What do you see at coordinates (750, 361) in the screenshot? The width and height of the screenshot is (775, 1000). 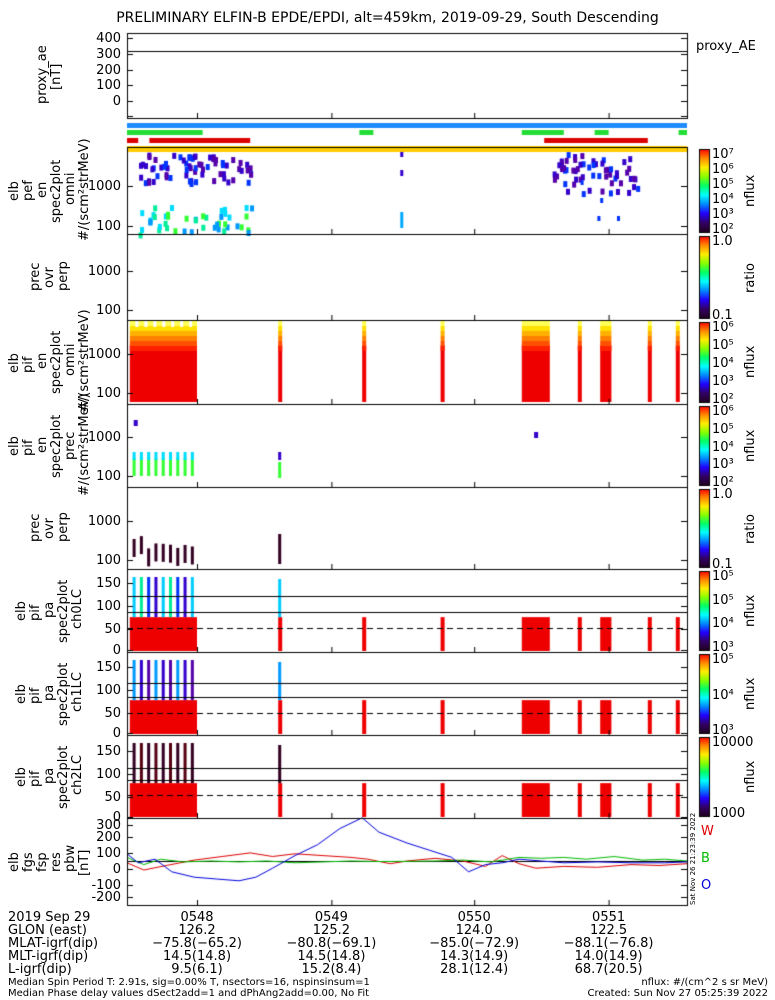 I see `cbar-label-pif_spec: nflux` at bounding box center [750, 361].